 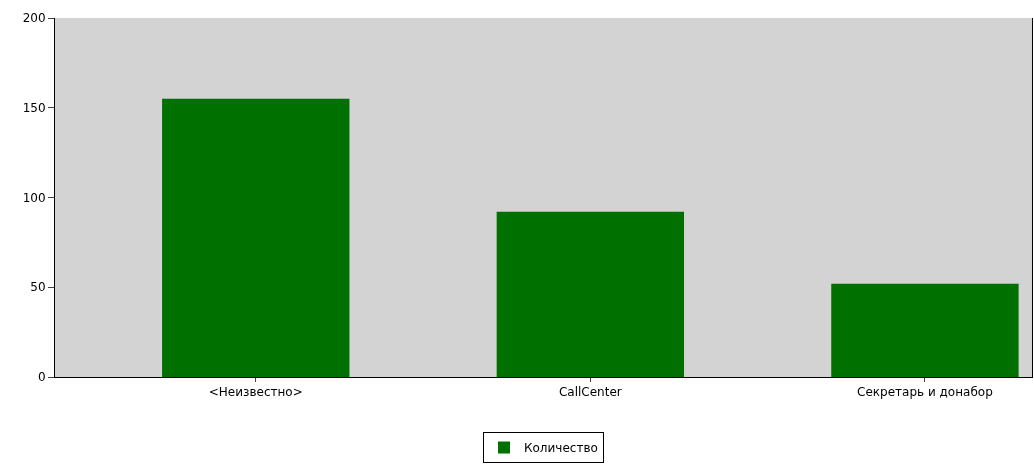 I want to click on y-tick-label: 0, so click(x=41, y=377).